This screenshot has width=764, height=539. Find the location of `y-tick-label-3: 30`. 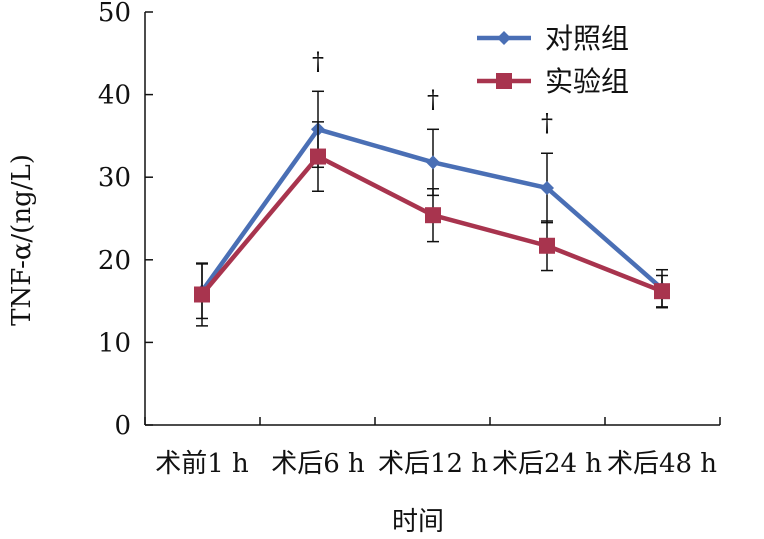

y-tick-label-3: 30 is located at coordinates (114, 178).